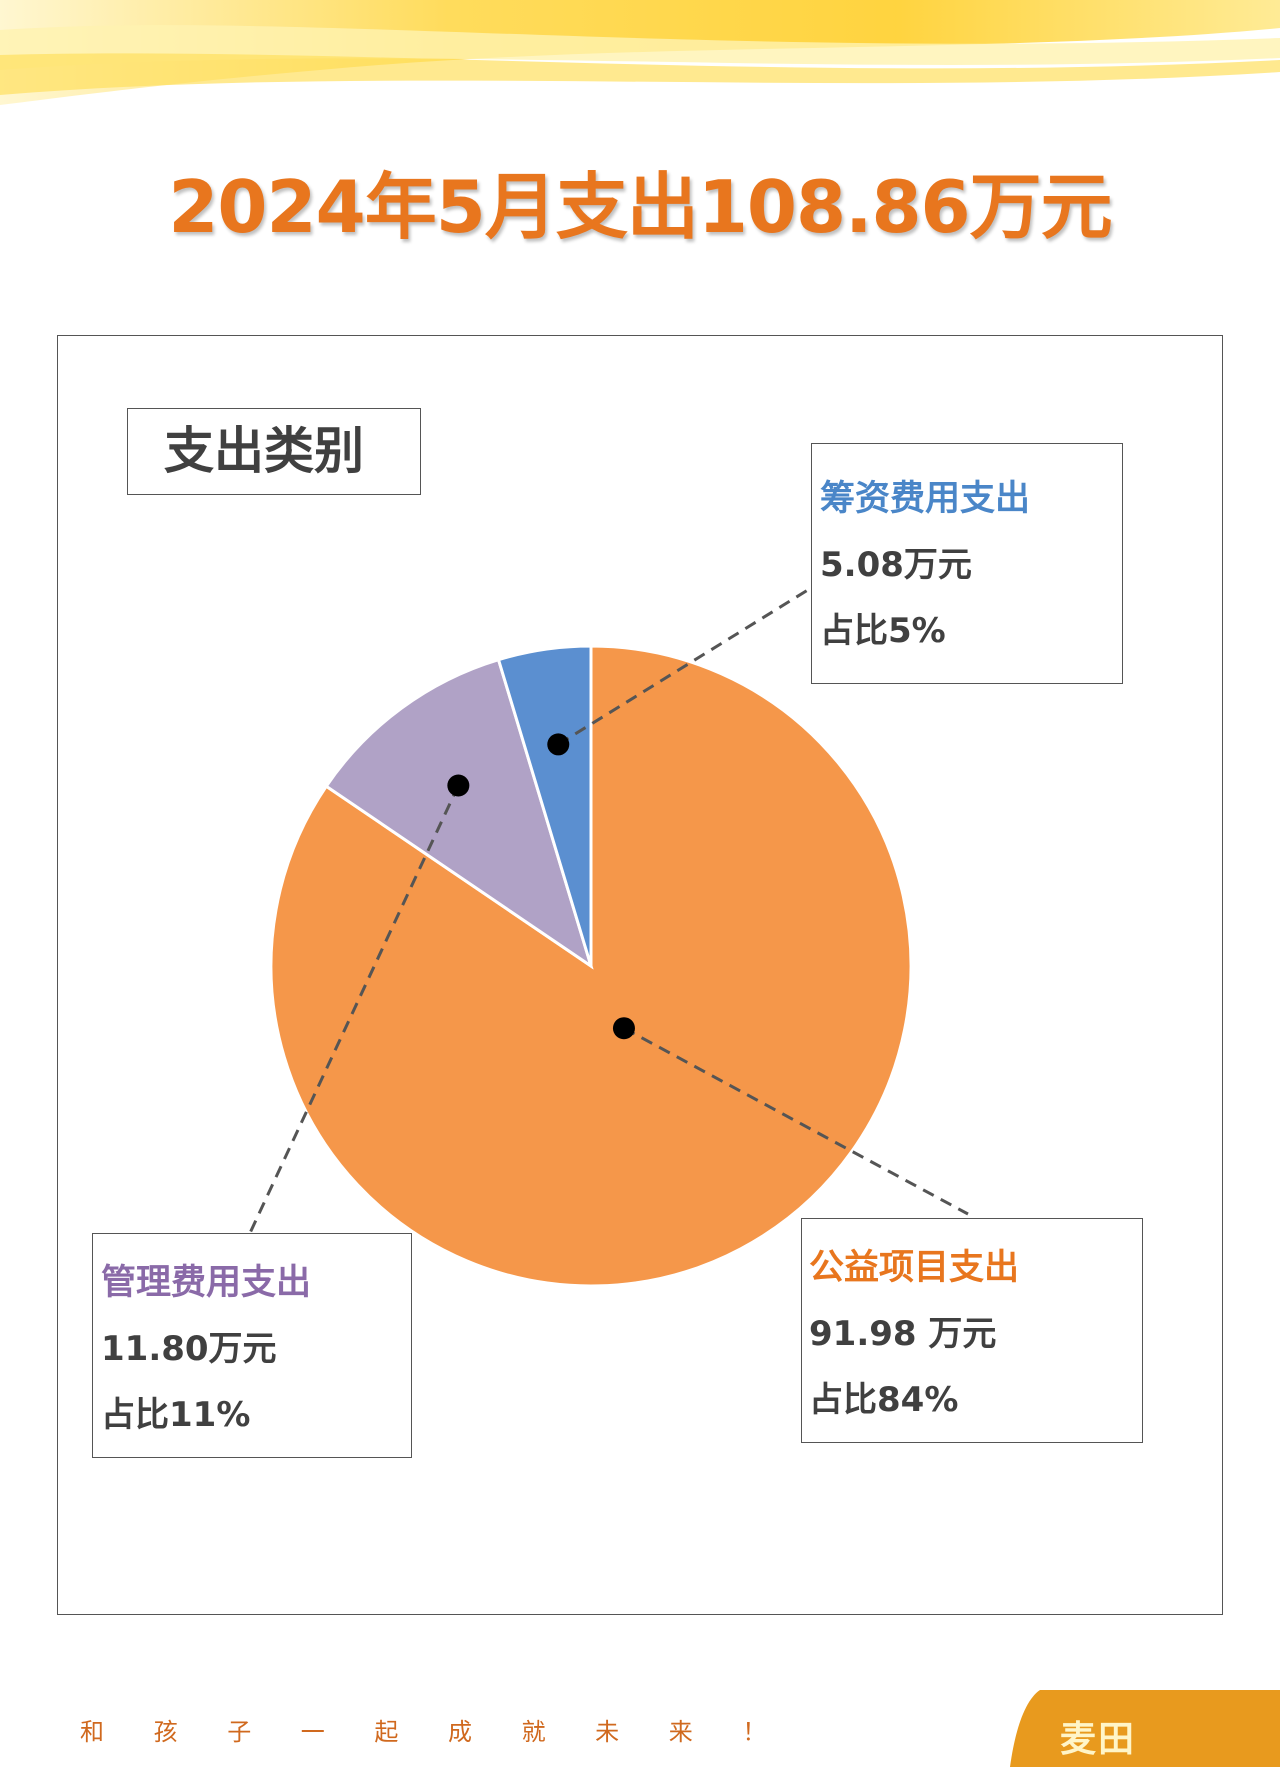 Image resolution: width=1280 pixels, height=1767 pixels. I want to click on logo-text: 麦田, so click(1098, 1739).